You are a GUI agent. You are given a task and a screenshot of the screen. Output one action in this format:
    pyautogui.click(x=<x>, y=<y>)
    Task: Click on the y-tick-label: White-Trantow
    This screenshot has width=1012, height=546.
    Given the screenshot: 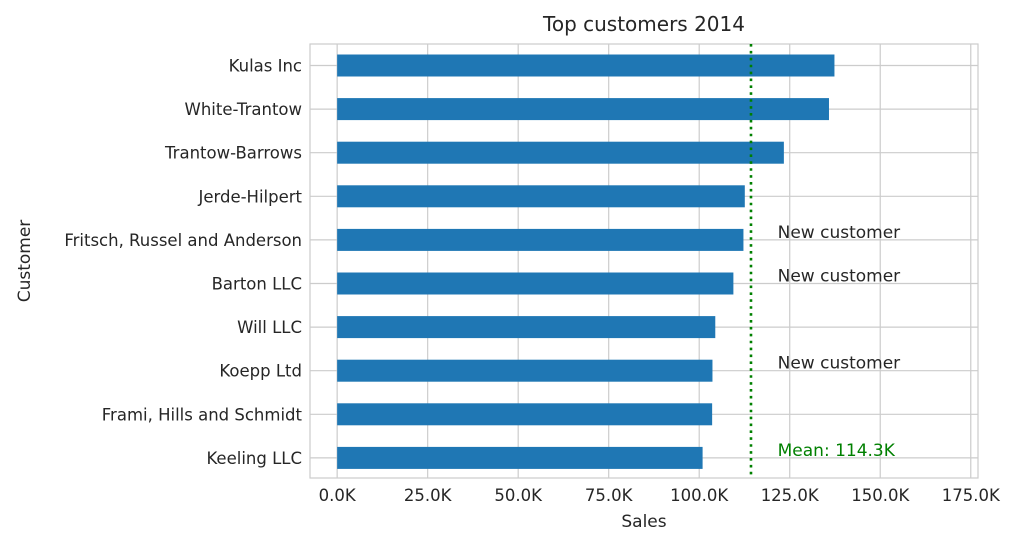 What is the action you would take?
    pyautogui.click(x=243, y=109)
    